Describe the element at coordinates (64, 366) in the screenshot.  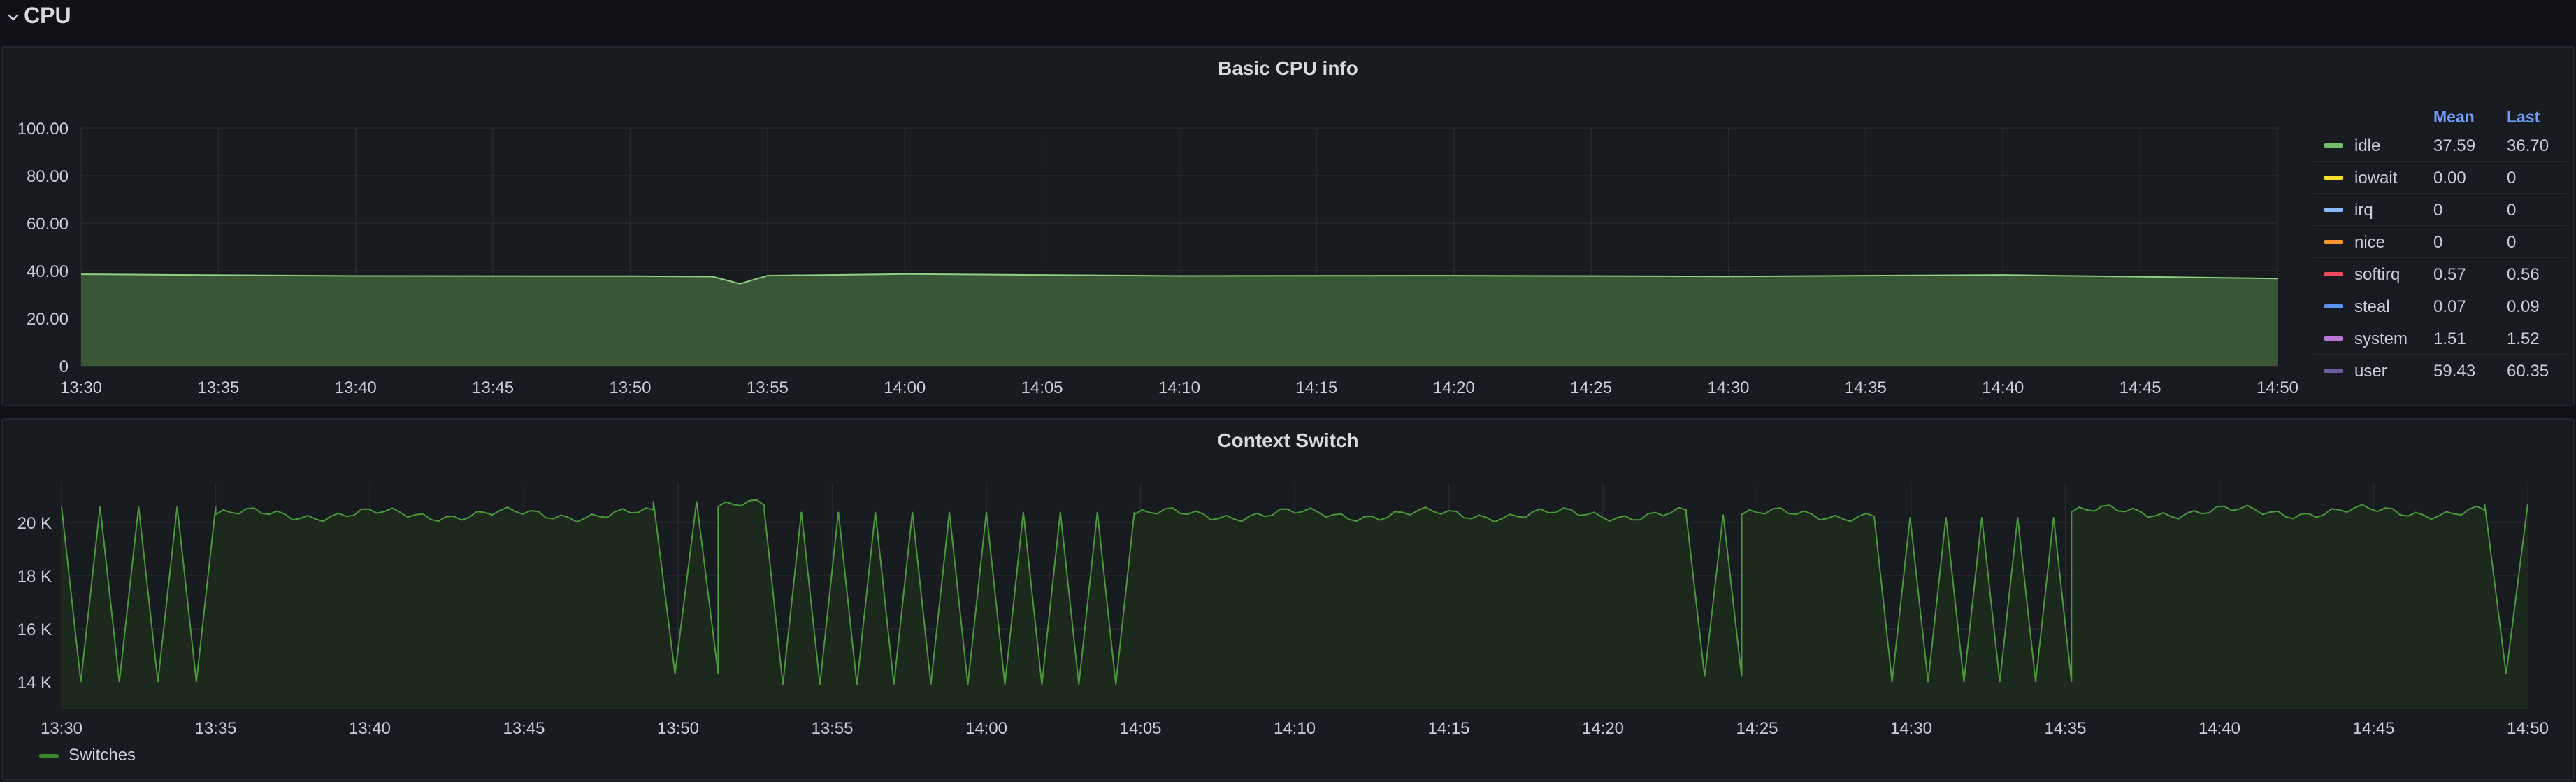
I see `y-tick-label: 0` at that location.